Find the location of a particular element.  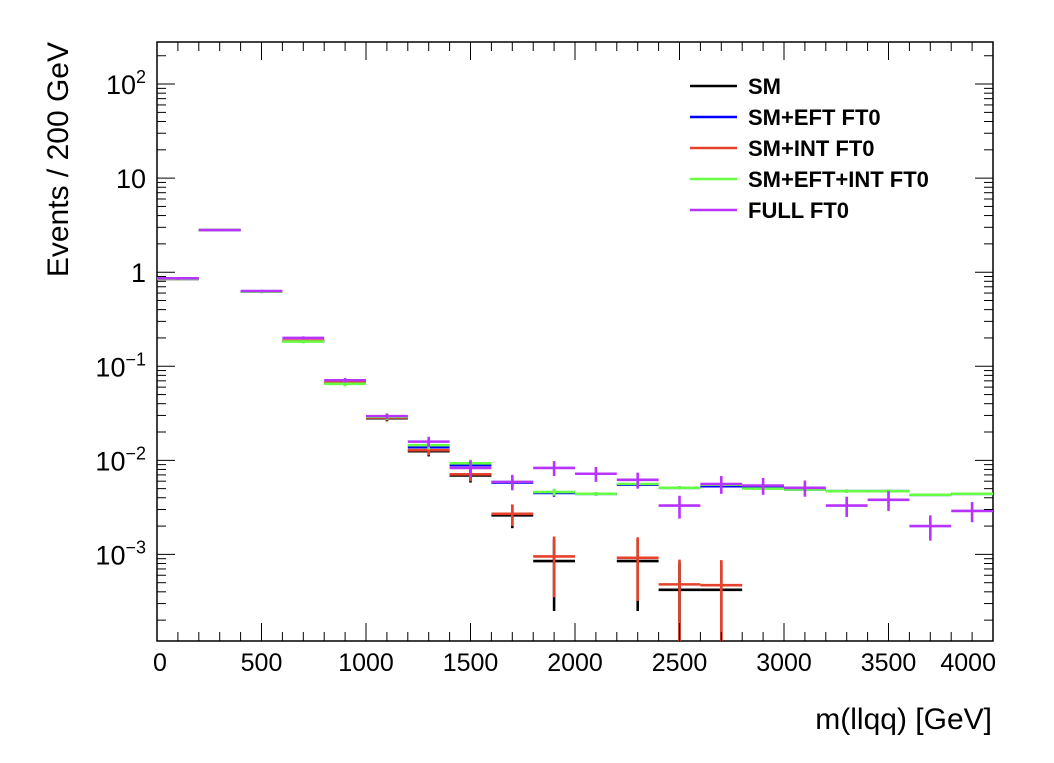

x-tick-label: 1500 is located at coordinates (471, 663).